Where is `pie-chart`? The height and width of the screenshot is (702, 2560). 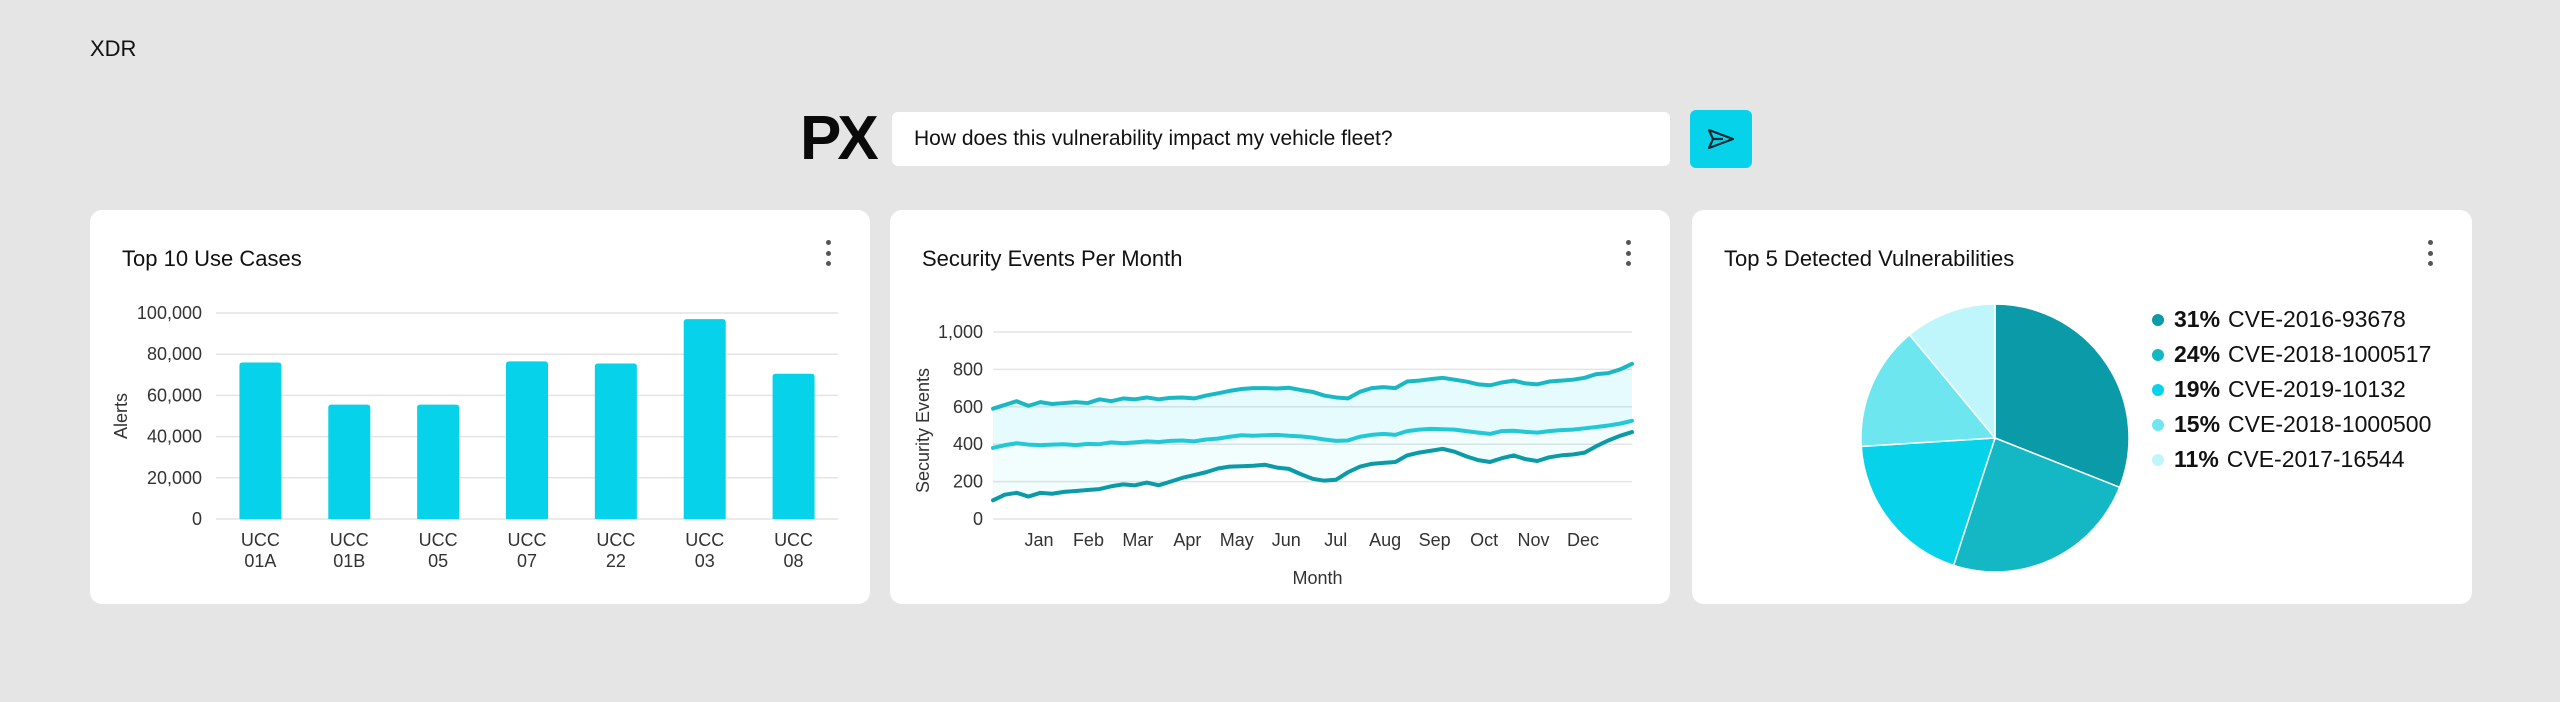 pie-chart is located at coordinates (1995, 438).